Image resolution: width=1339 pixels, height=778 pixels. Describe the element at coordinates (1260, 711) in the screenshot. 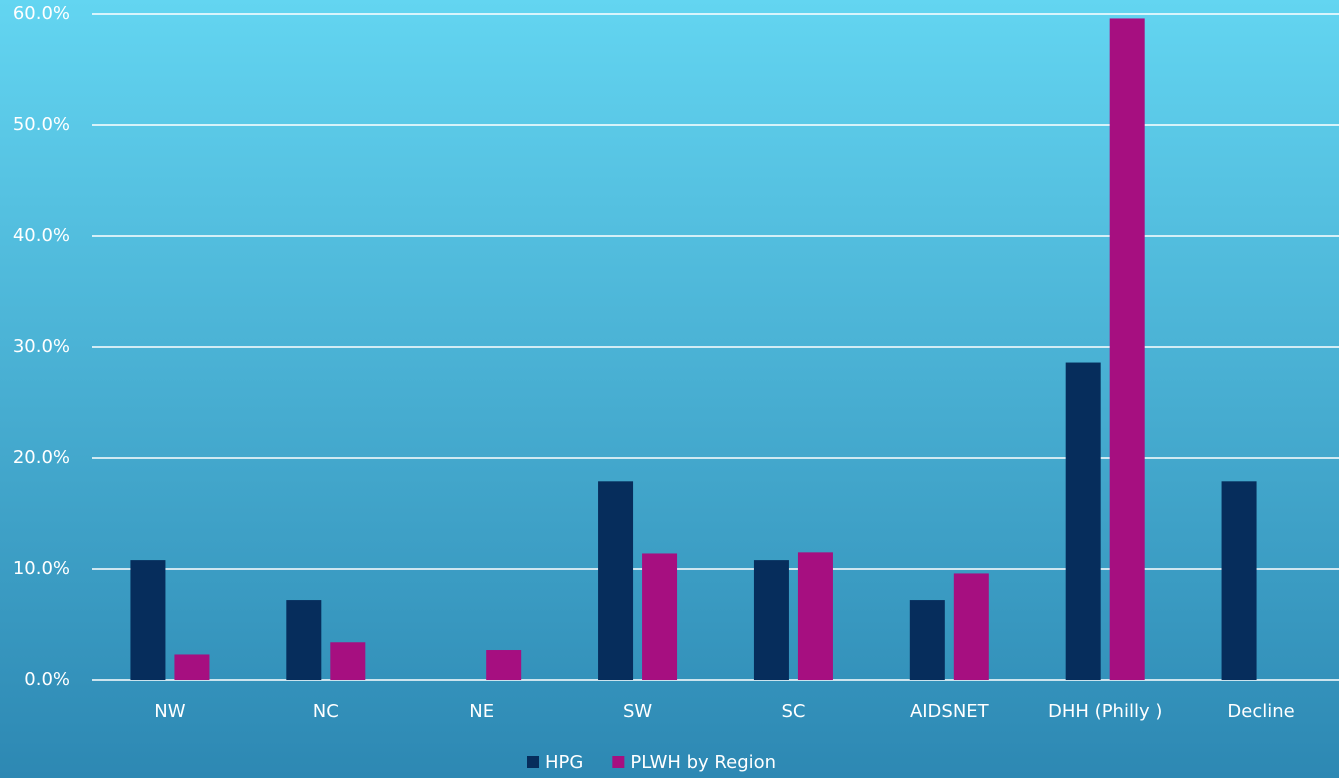

I see `x-tick-label: Decline` at that location.